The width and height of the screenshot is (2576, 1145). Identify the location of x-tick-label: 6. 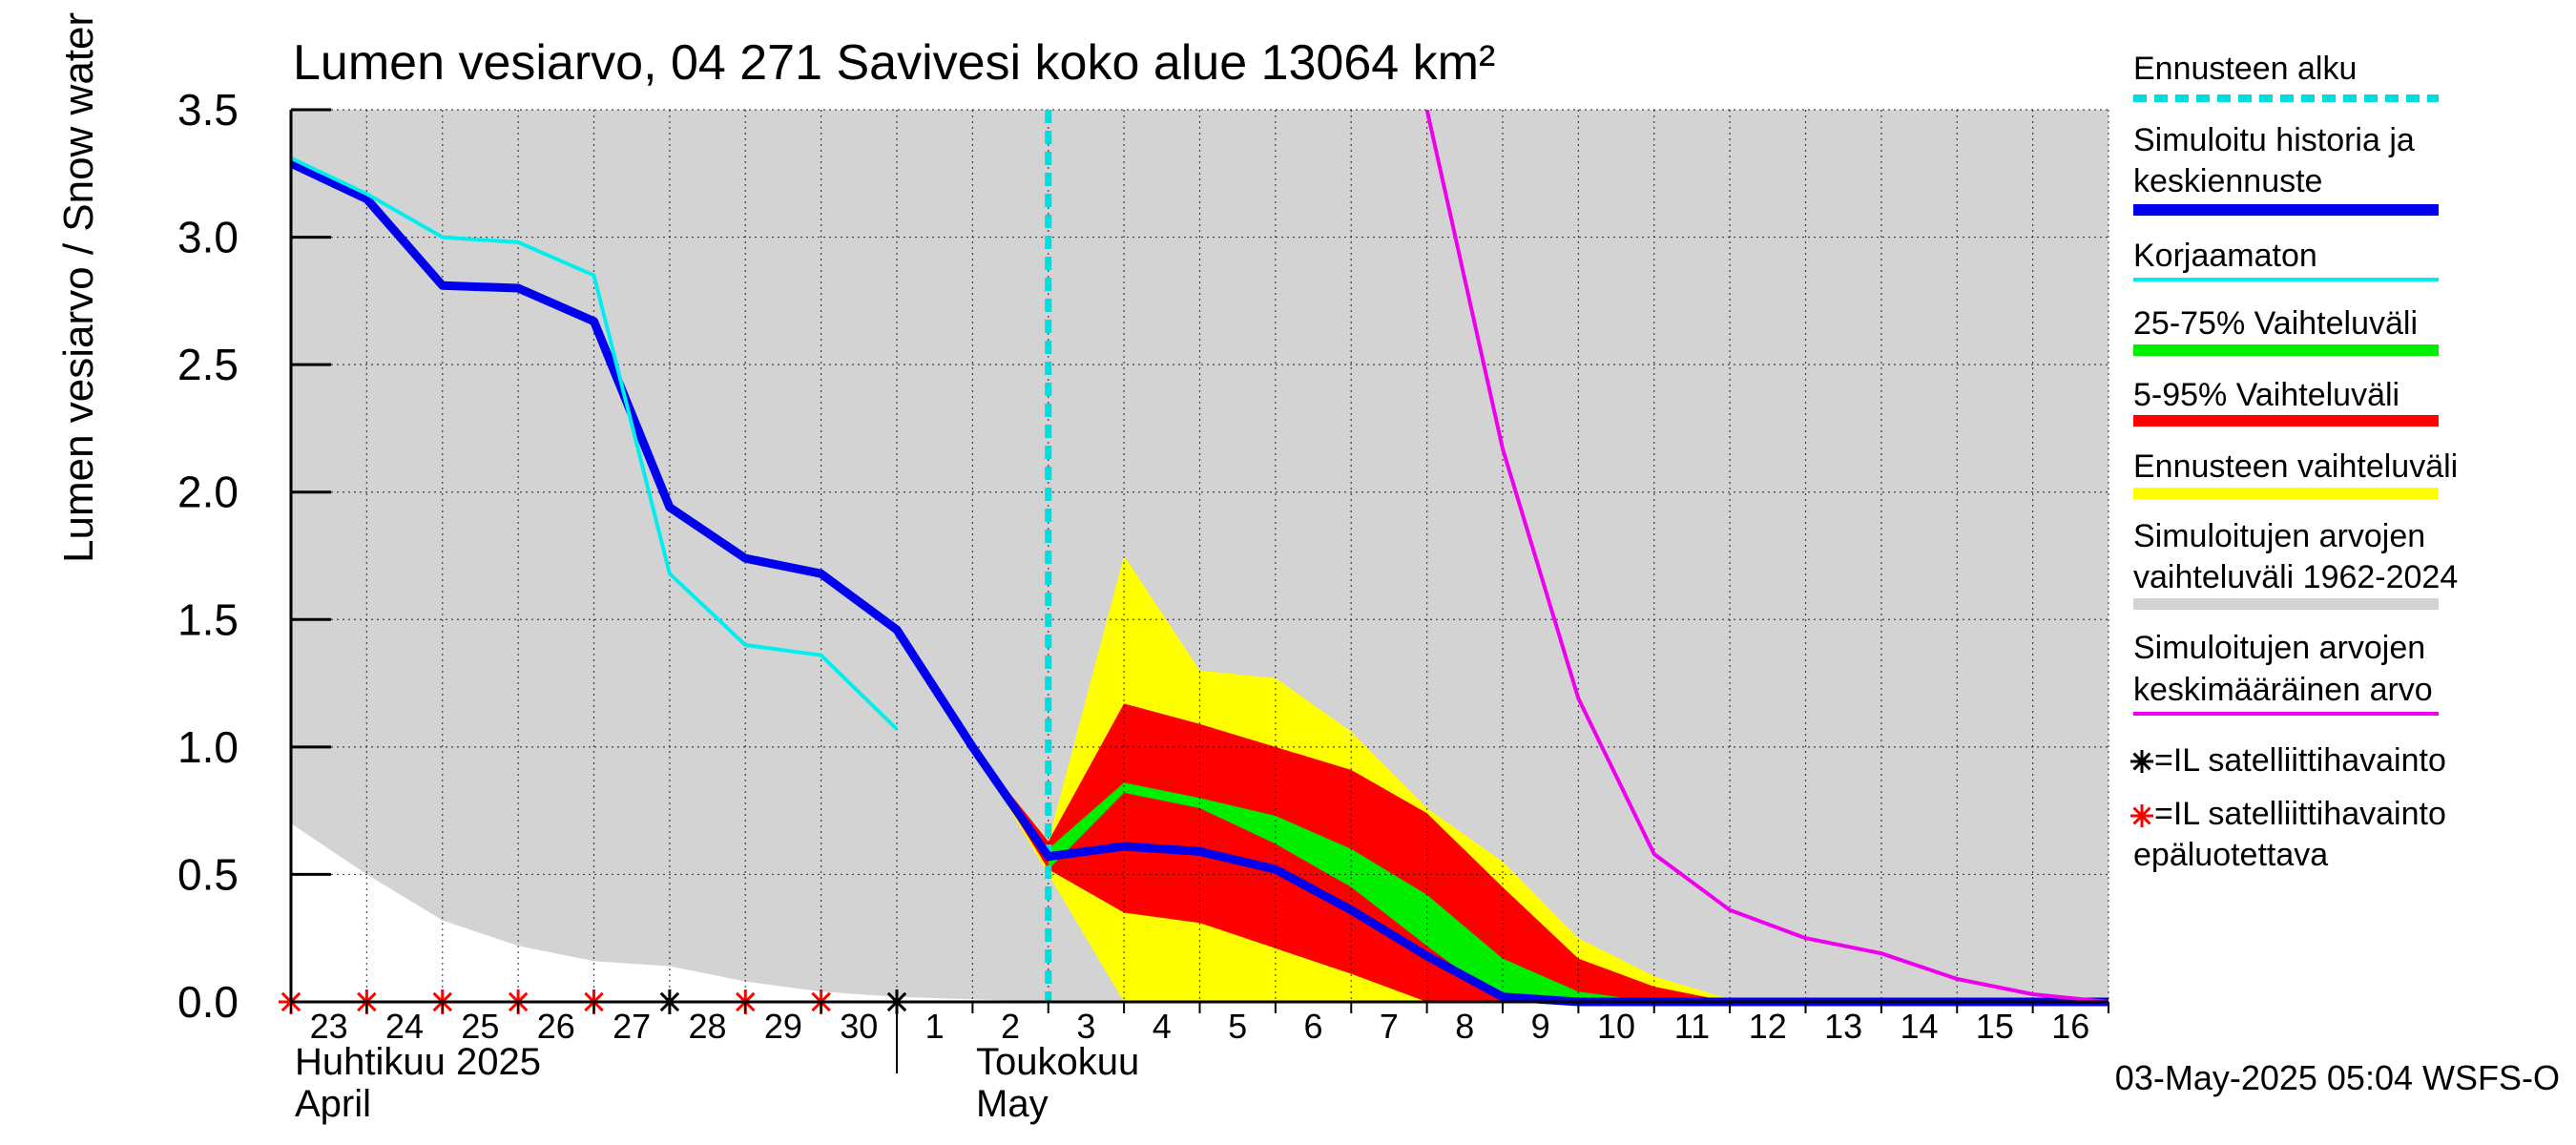
(1313, 1026).